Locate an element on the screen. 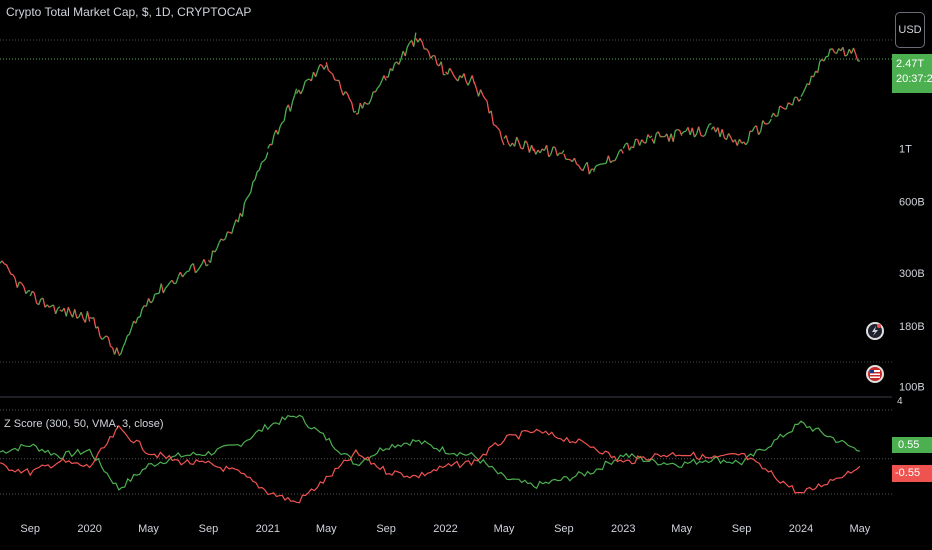  indicator-label: Z Score (300, 50, VMA, 3, close) is located at coordinates (84, 424).